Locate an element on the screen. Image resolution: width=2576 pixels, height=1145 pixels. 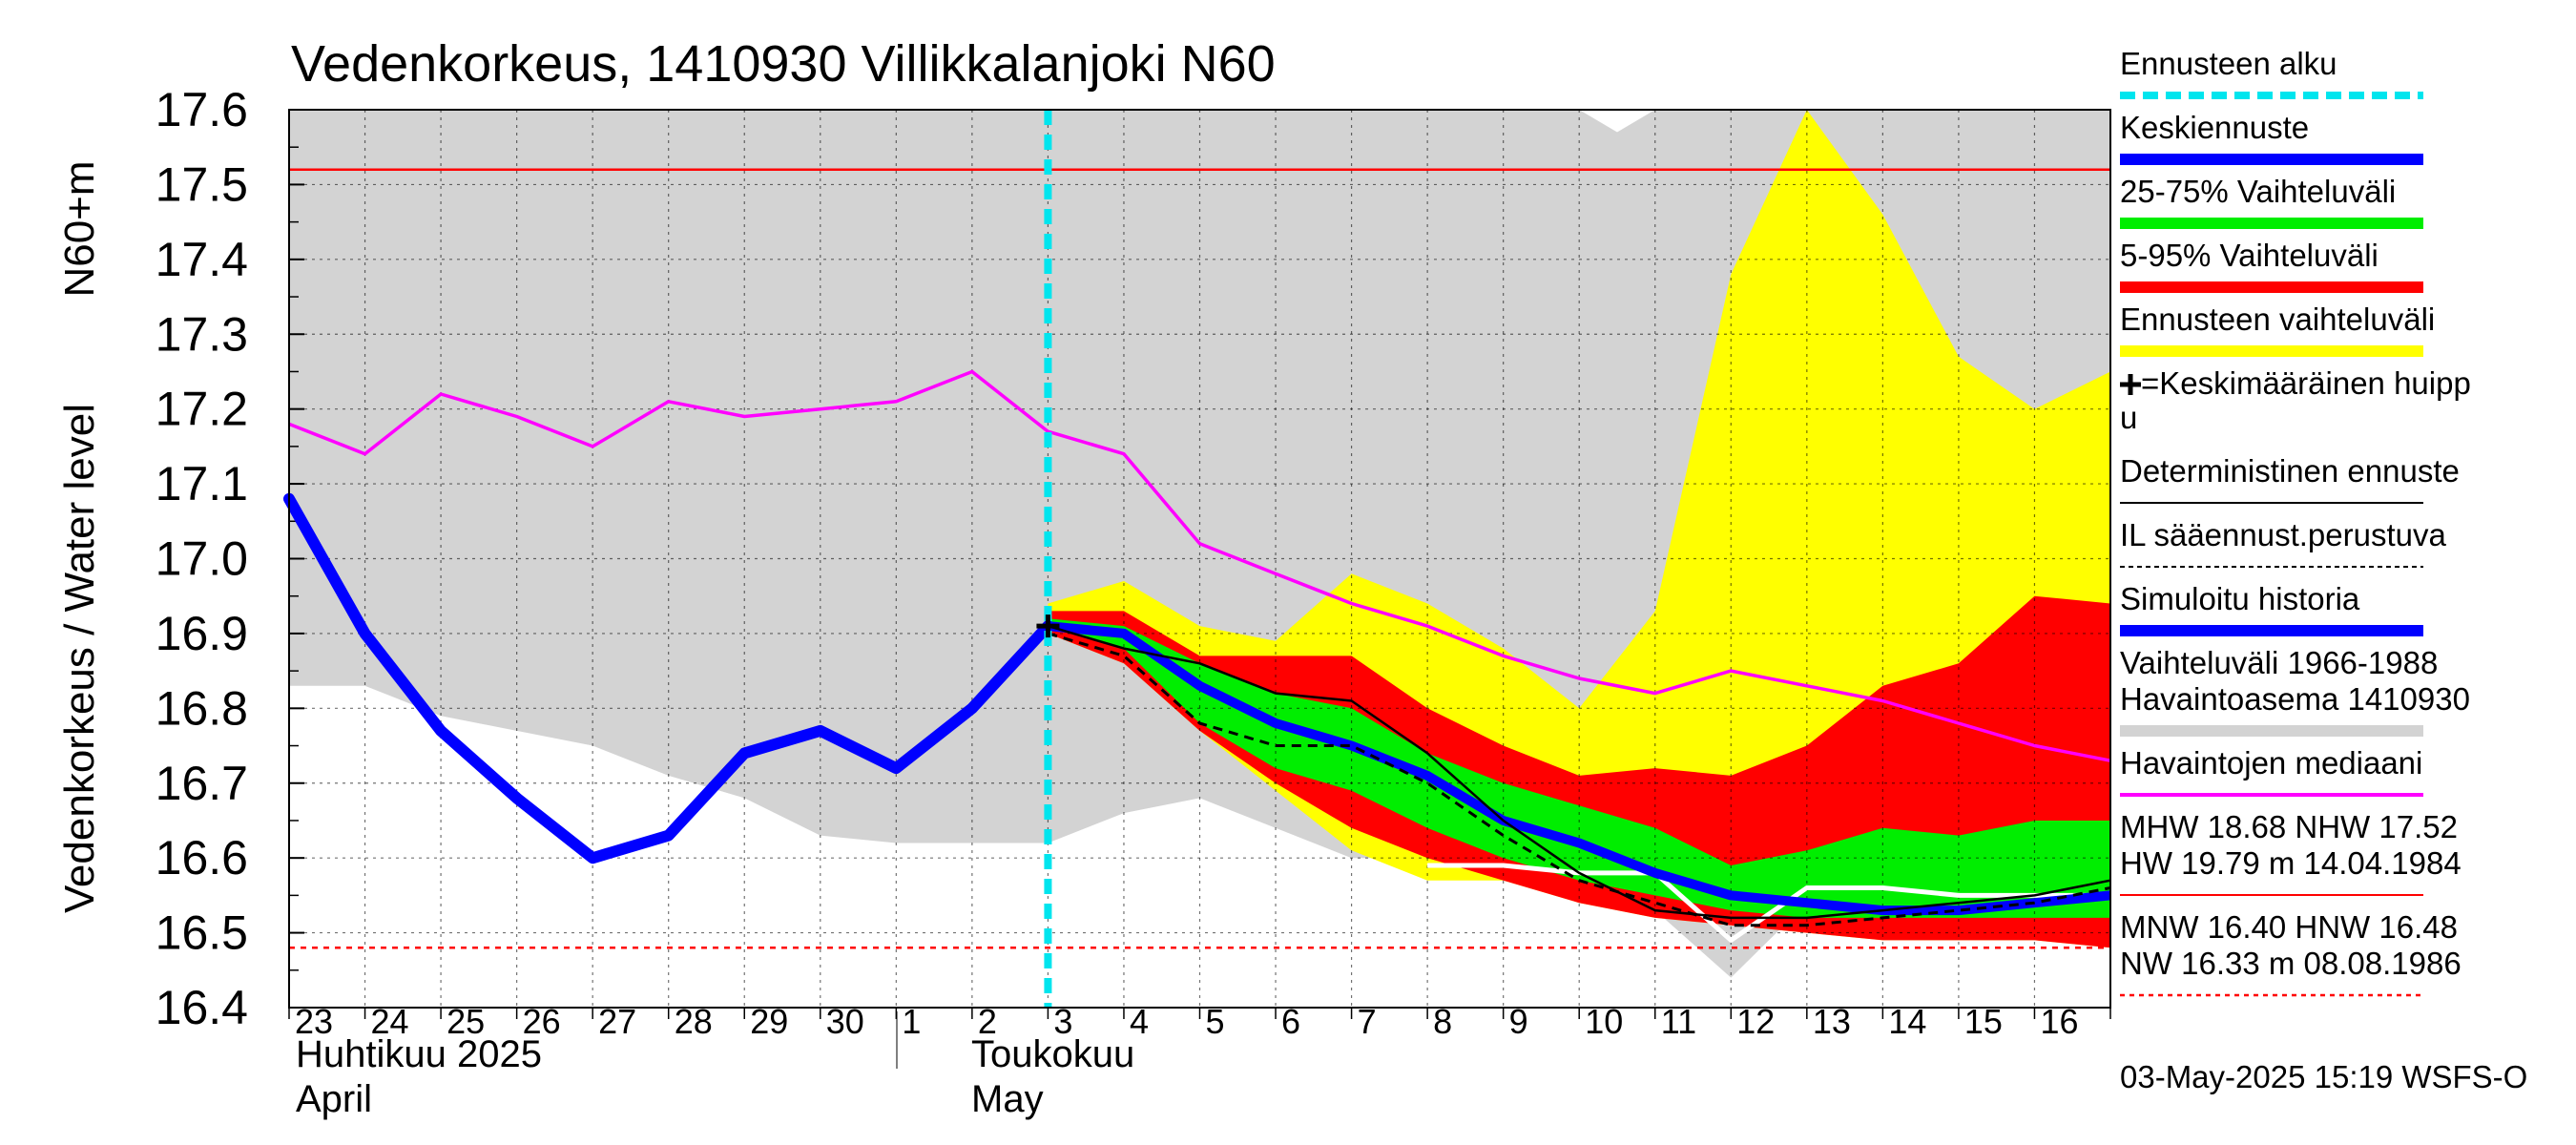
y-axis-label: Vedenkorkeus / Water level is located at coordinates (79, 658).